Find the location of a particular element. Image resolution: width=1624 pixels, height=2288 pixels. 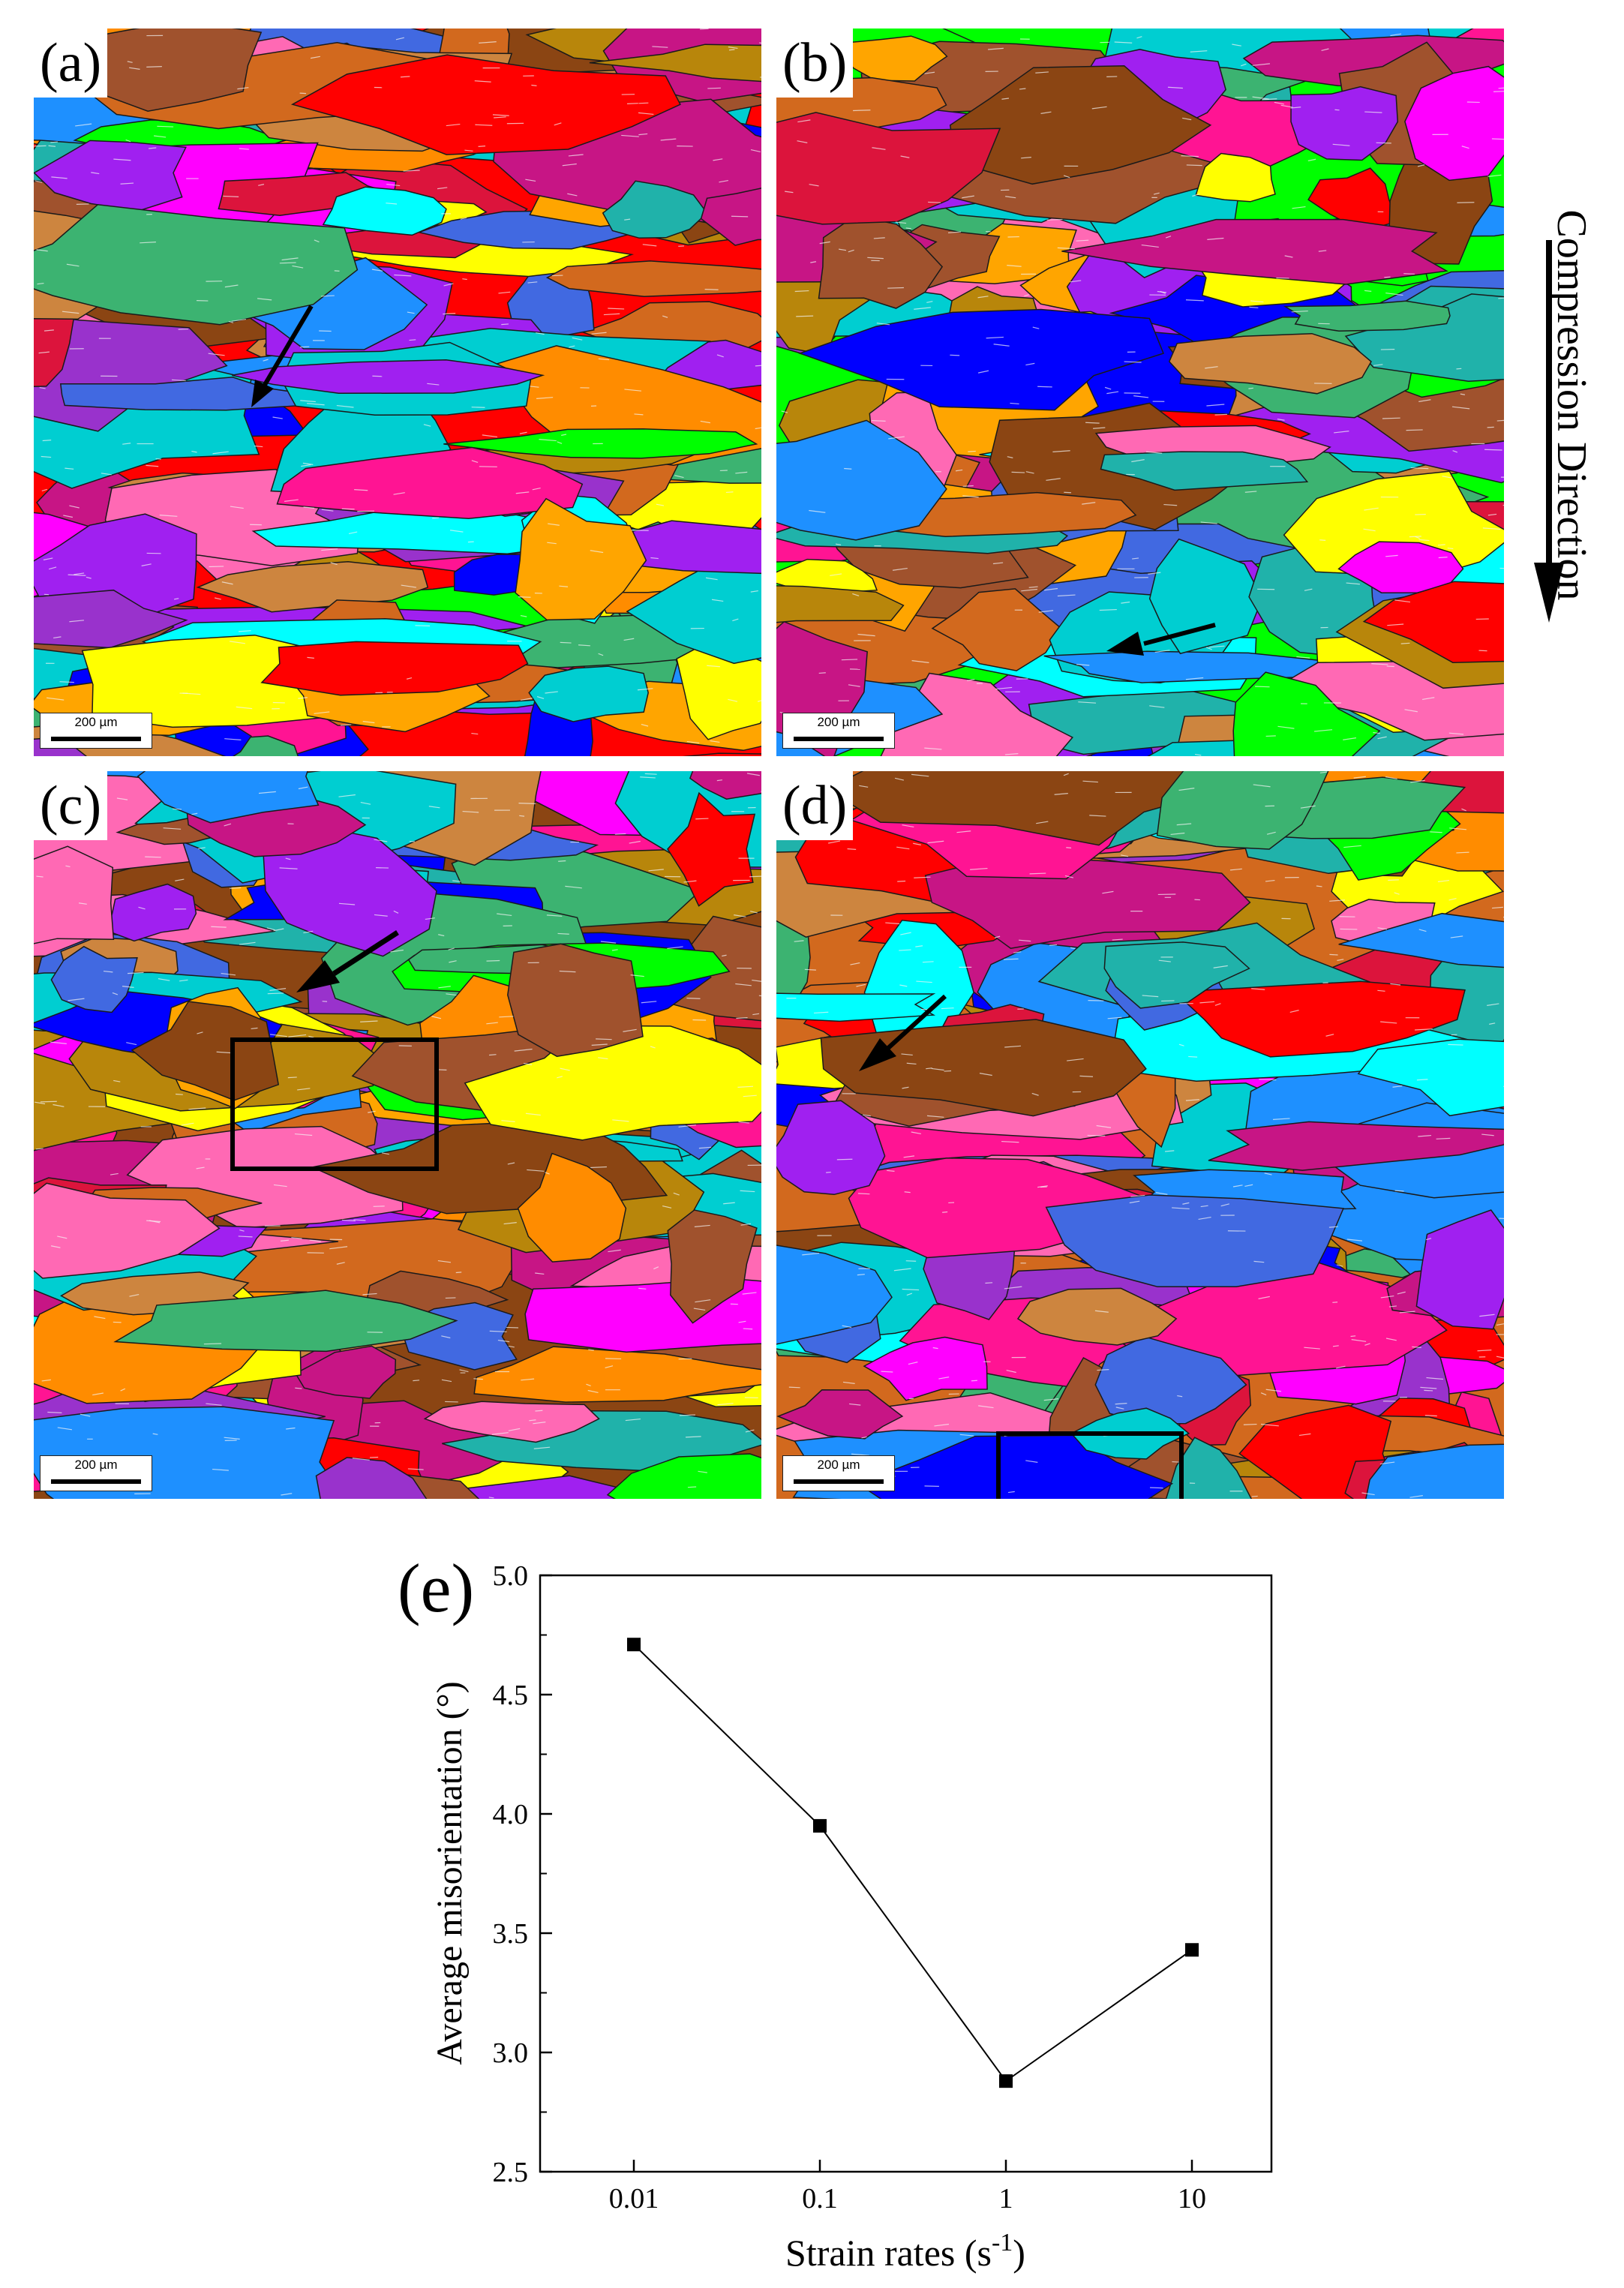

y-tick-label: 2.5 is located at coordinates (511, 2172).